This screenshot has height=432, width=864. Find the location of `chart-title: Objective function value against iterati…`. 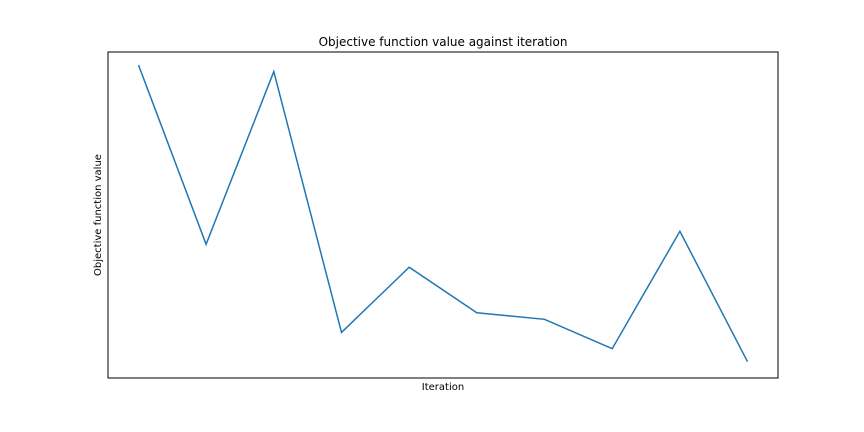

chart-title: Objective function value against iterati… is located at coordinates (443, 42).